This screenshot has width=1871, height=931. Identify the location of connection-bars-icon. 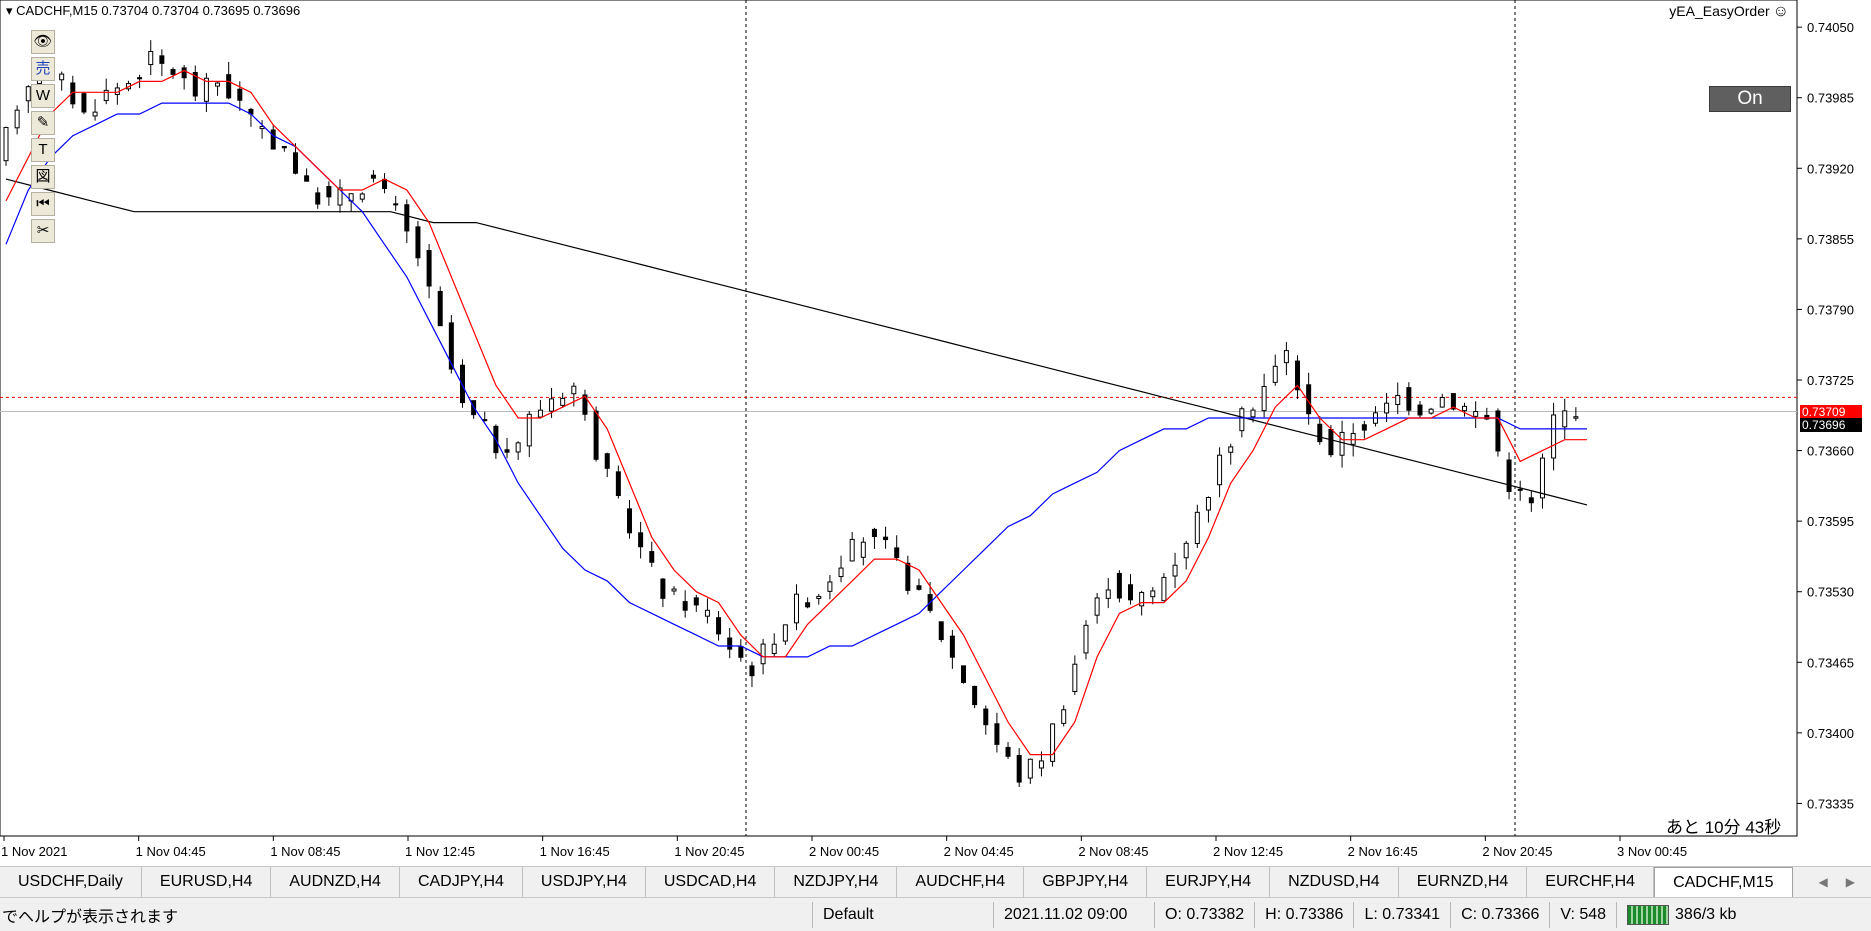
(1648, 914).